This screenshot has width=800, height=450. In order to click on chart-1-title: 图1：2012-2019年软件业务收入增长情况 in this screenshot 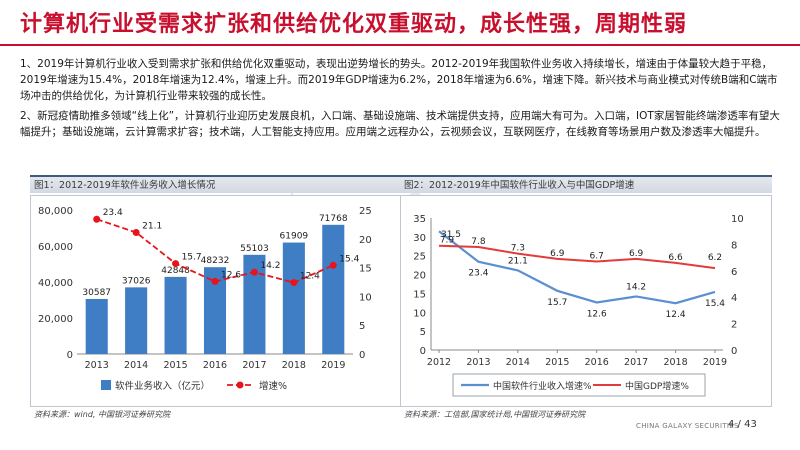, I will do `click(216, 184)`.